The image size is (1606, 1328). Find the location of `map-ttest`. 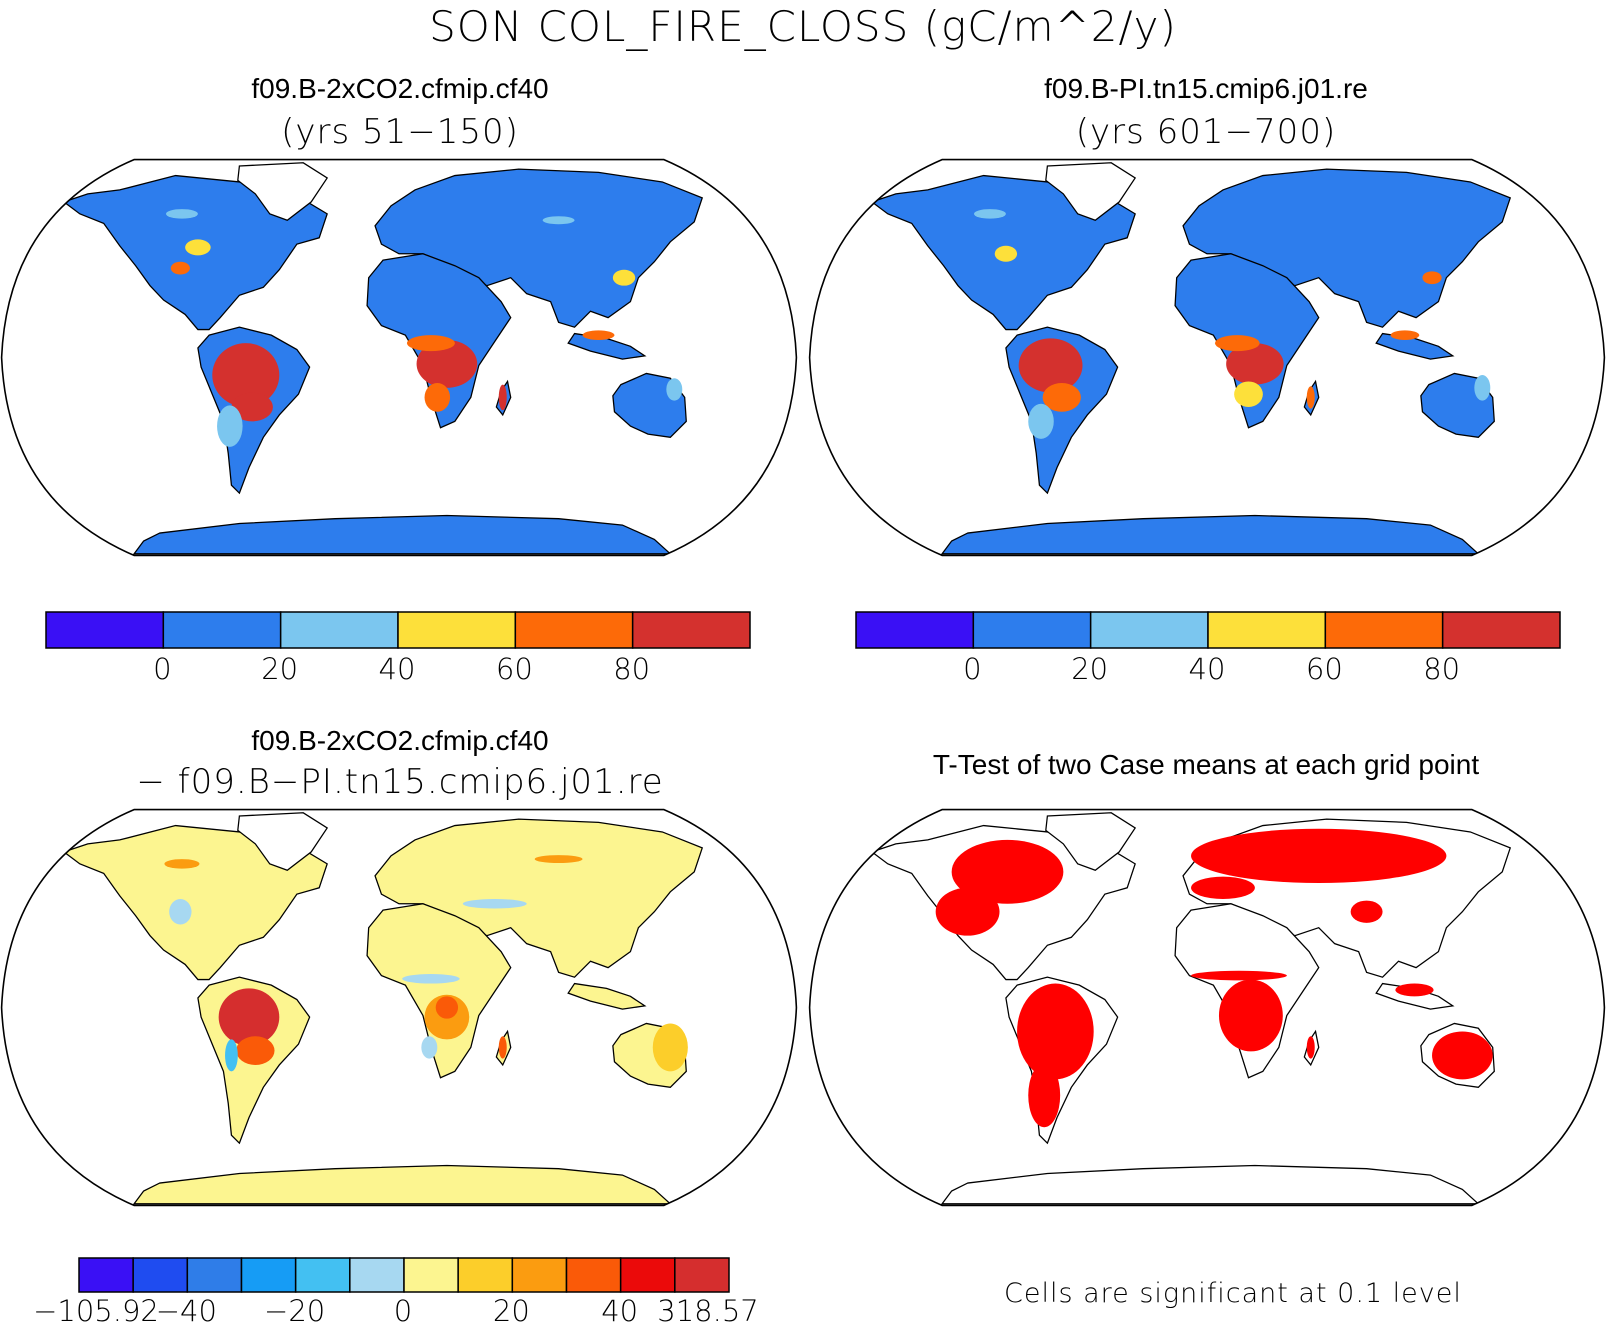

map-ttest is located at coordinates (1207, 1007).